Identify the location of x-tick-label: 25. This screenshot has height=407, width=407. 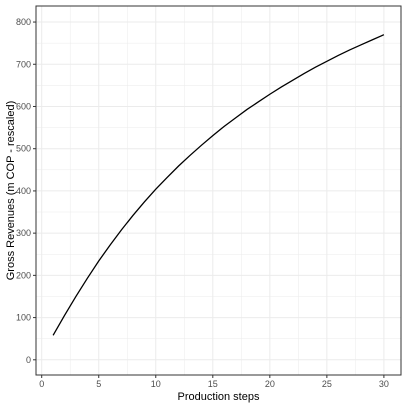
(327, 384).